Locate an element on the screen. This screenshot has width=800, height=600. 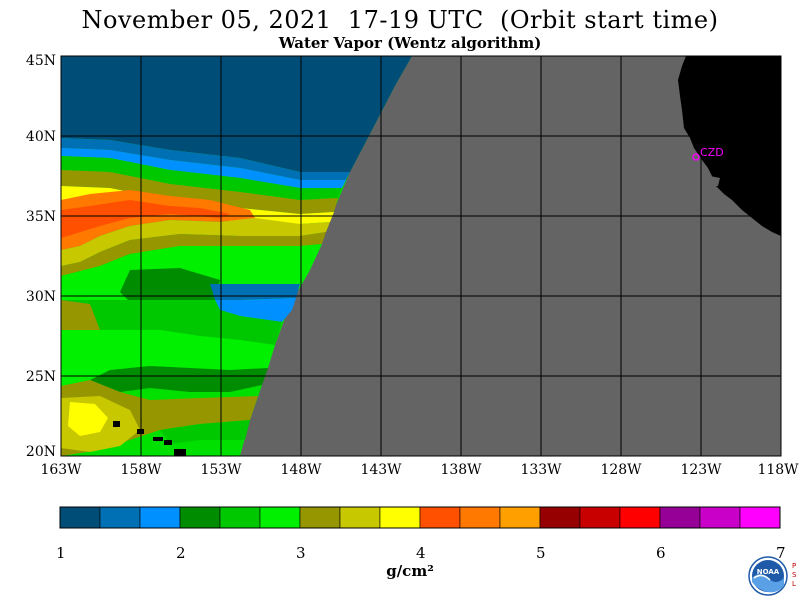
colorbar-tick: 5 is located at coordinates (541, 553).